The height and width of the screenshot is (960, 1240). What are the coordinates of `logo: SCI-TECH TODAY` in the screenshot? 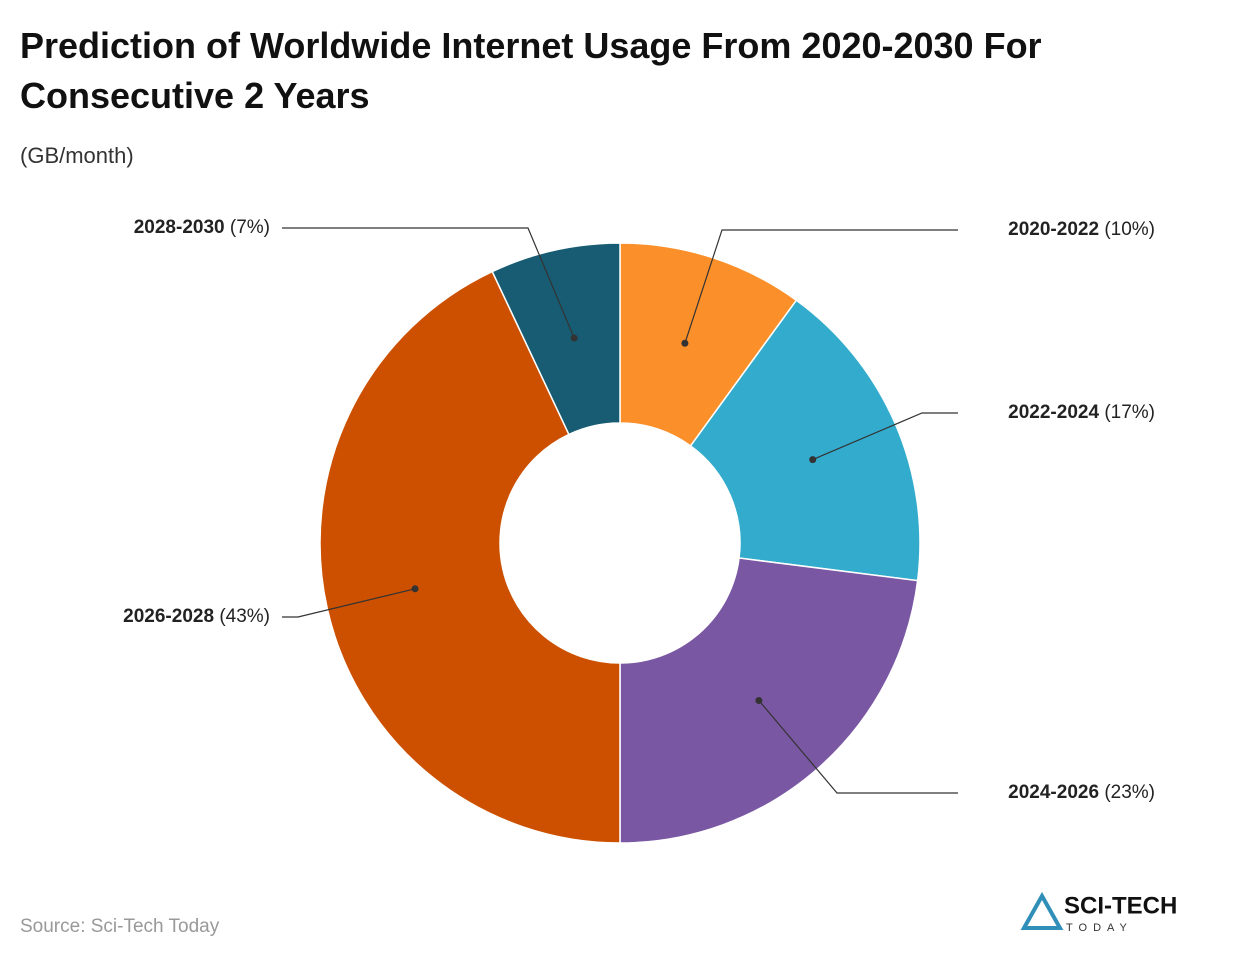 It's located at (1098, 912).